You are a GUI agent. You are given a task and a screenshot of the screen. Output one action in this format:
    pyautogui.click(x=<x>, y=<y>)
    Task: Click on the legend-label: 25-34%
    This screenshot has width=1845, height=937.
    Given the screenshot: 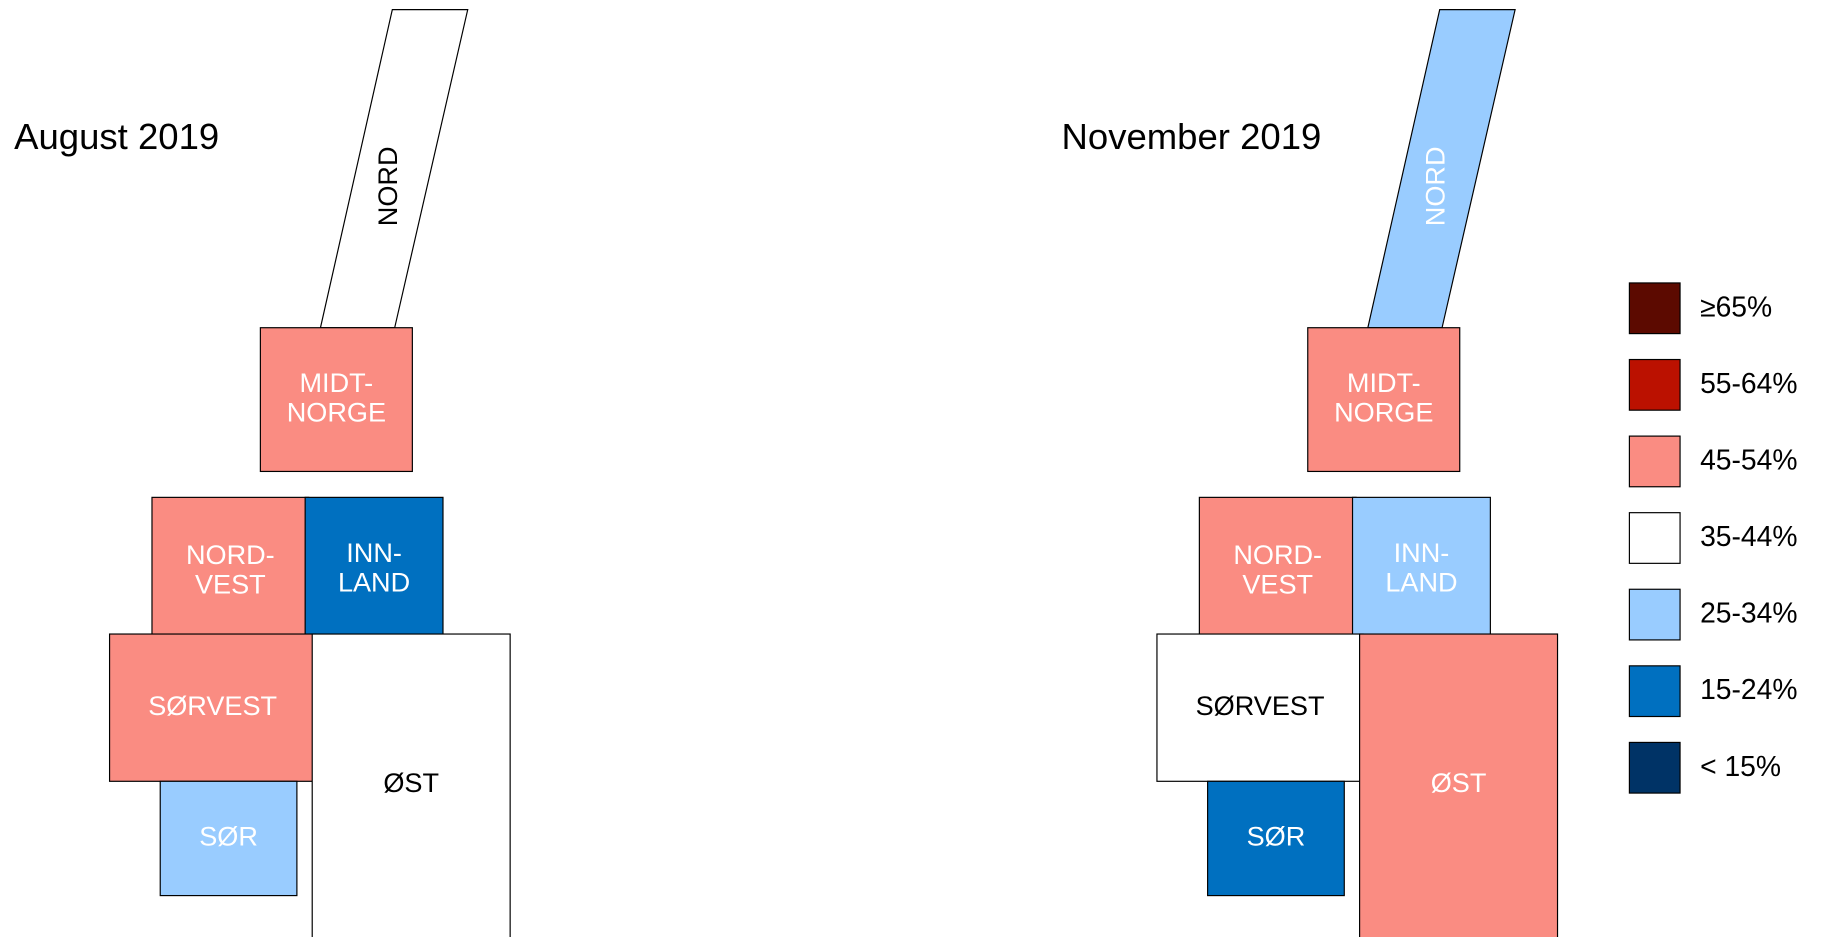 What is the action you would take?
    pyautogui.click(x=1748, y=613)
    